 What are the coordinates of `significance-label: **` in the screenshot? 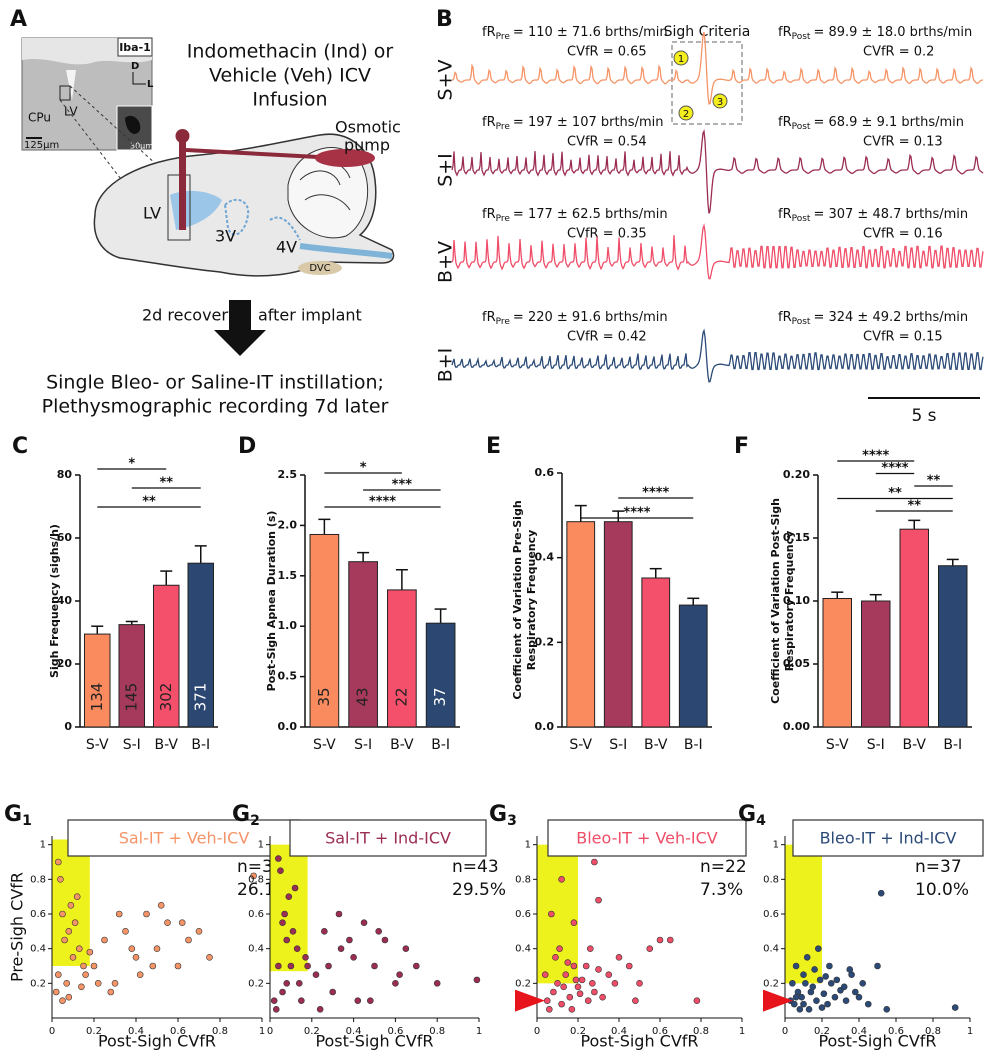 It's located at (166, 483).